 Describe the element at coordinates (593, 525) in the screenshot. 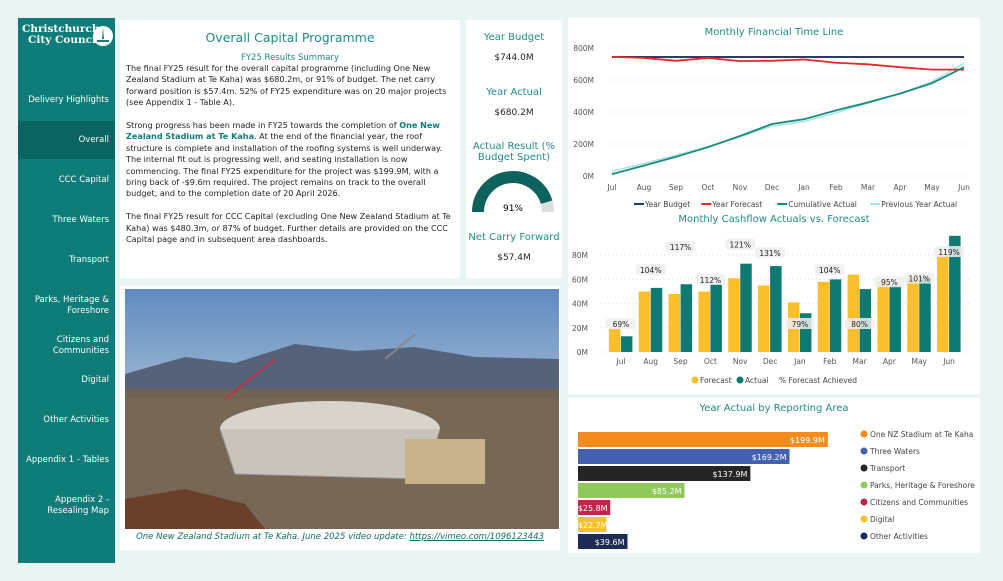

I see `area-bar-label: $22.7M` at that location.